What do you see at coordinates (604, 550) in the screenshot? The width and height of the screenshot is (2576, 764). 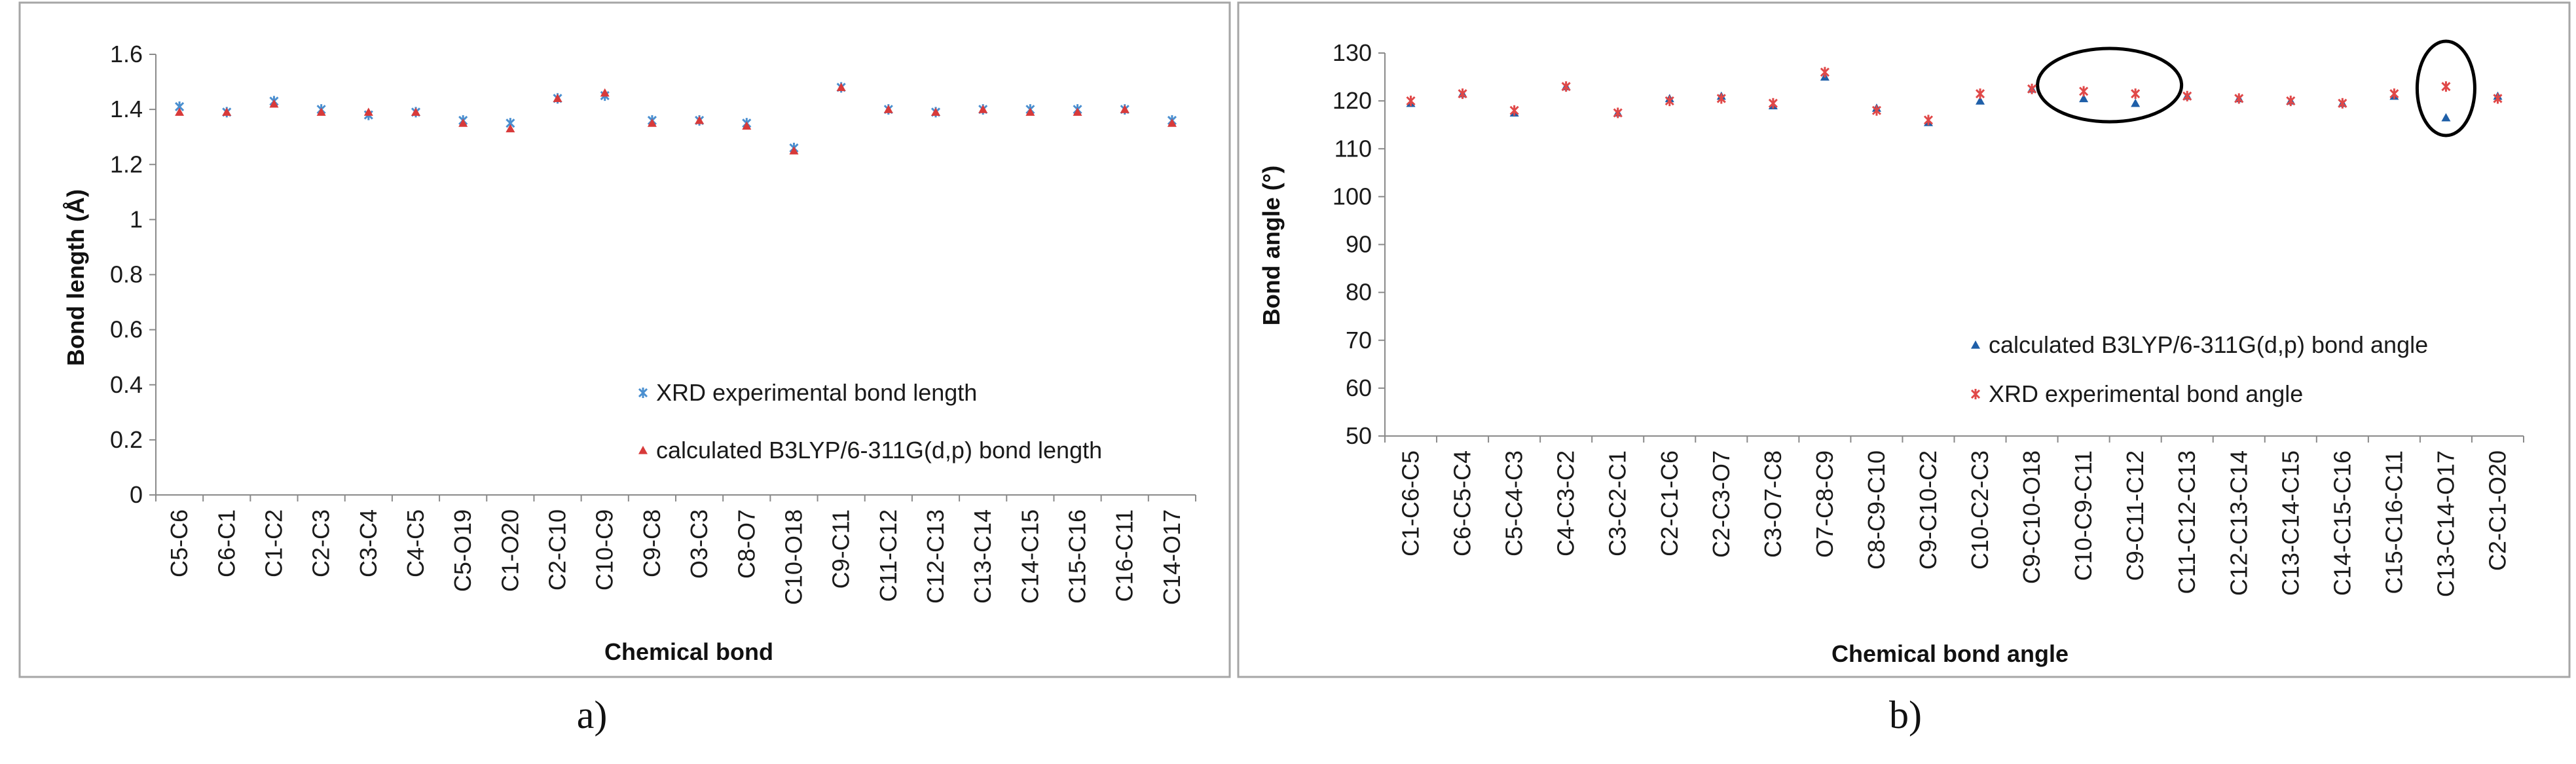 I see `a-x-tick-label: C10-C9` at bounding box center [604, 550].